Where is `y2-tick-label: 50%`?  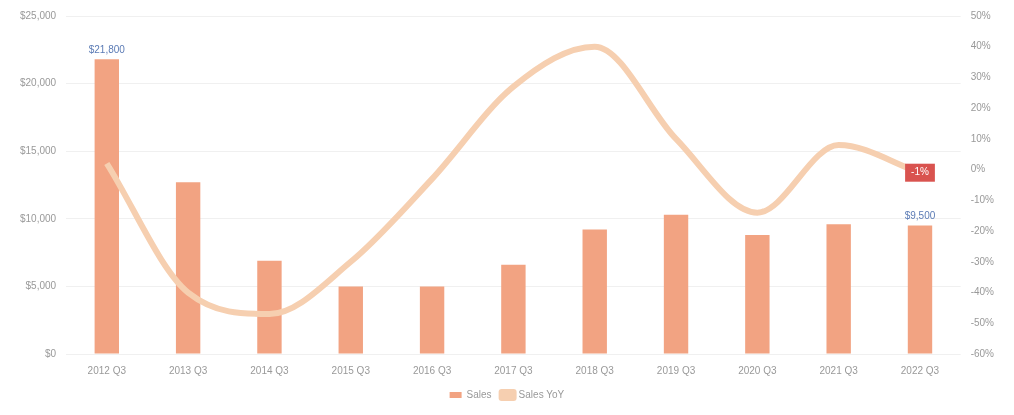 y2-tick-label: 50% is located at coordinates (980, 15).